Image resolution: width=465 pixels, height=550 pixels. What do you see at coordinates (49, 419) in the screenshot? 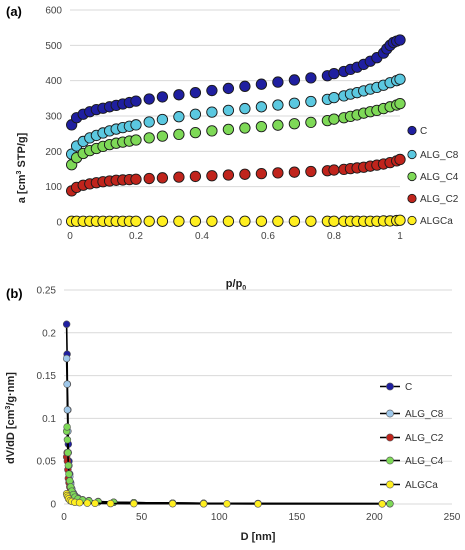
I see `panel-b-y-tick-label: 0.1` at bounding box center [49, 419].